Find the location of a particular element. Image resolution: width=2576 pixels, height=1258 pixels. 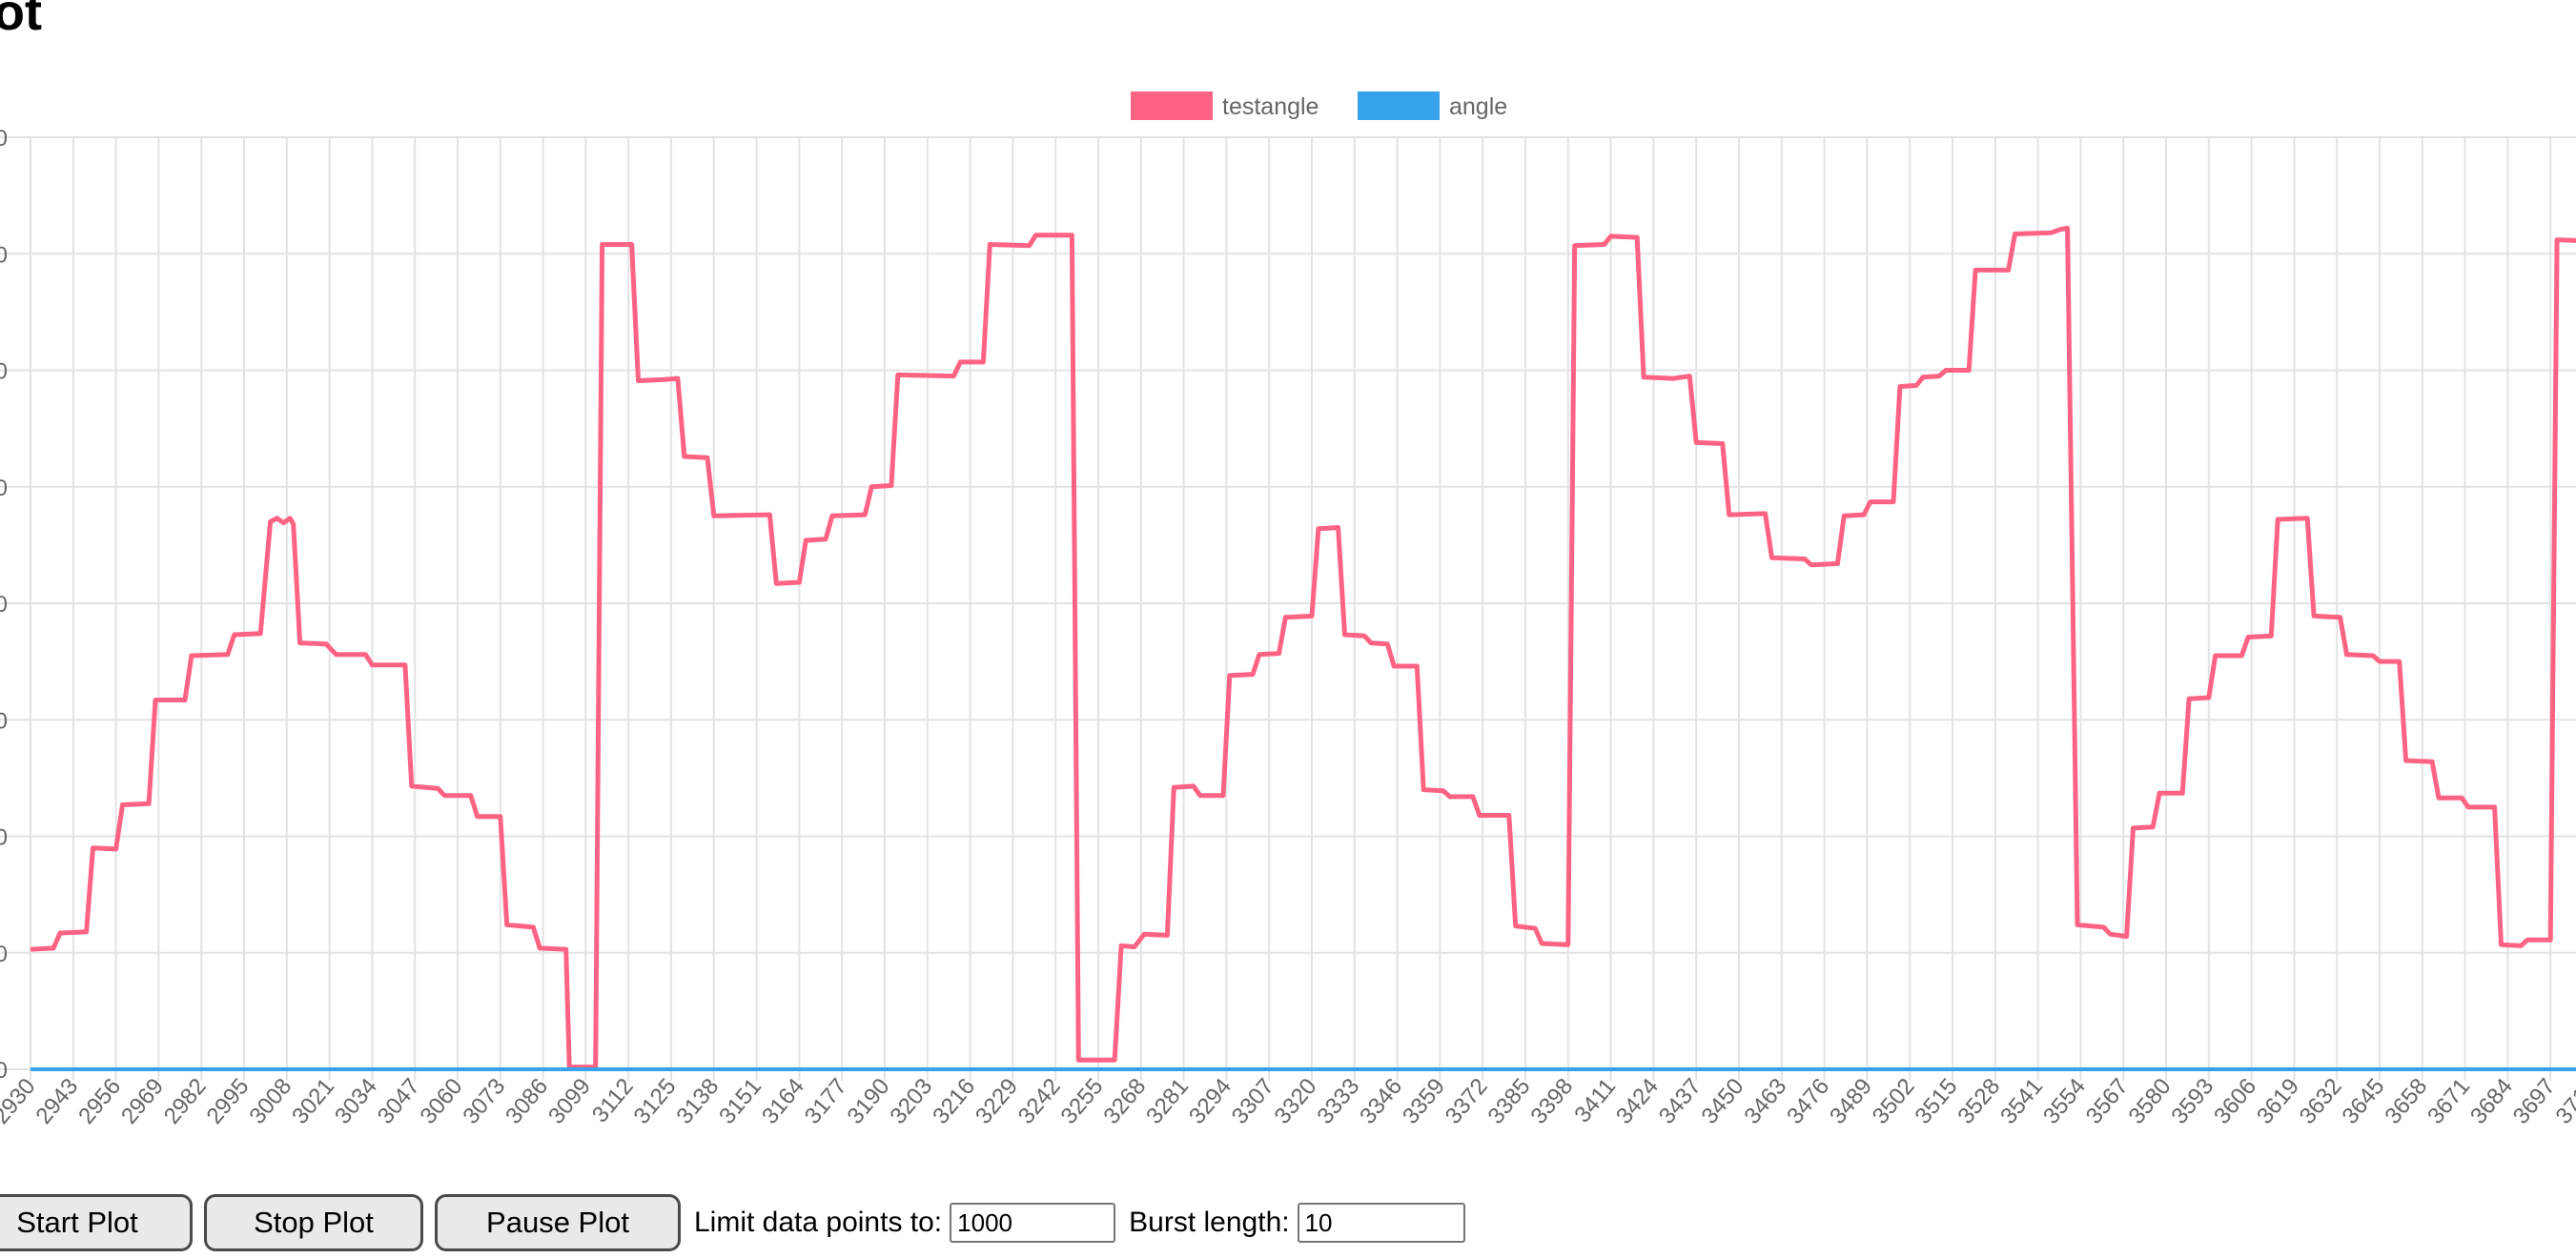

x-tick-label: 3333 is located at coordinates (1338, 1101).